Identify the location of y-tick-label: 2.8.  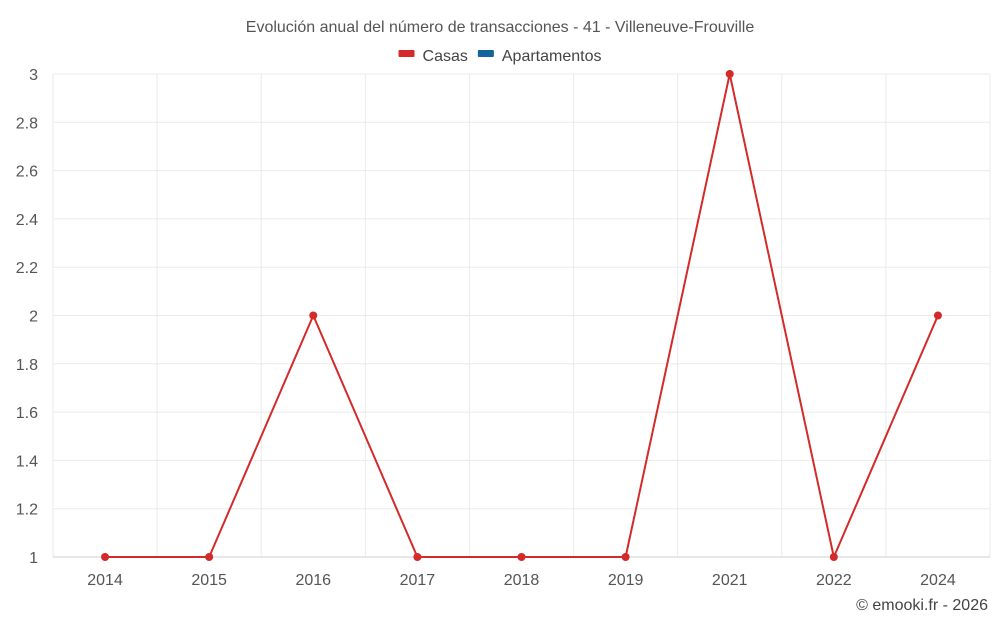
(27, 123).